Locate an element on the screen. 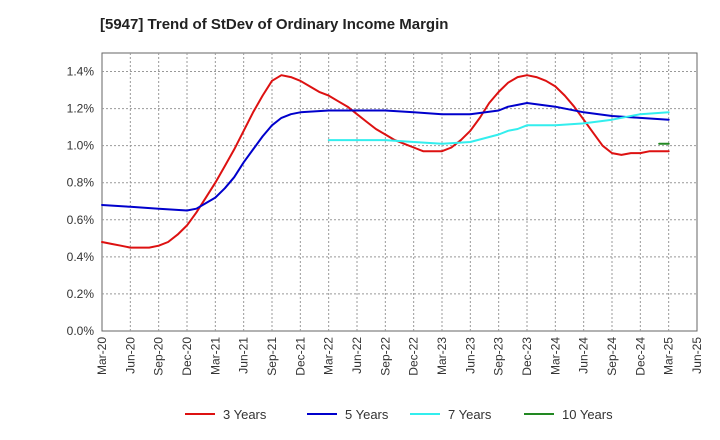 Image resolution: width=720 pixels, height=440 pixels. x-tick-label: Dec-24 is located at coordinates (640, 356).